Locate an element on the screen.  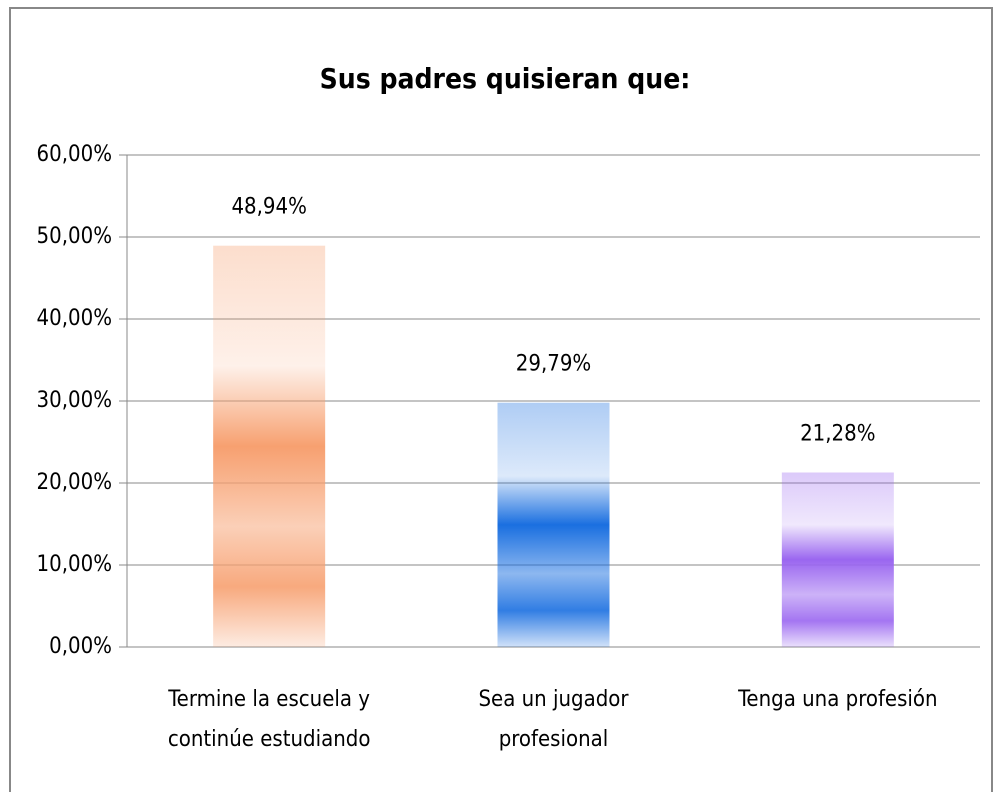
value-label: 29,79% is located at coordinates (553, 364).